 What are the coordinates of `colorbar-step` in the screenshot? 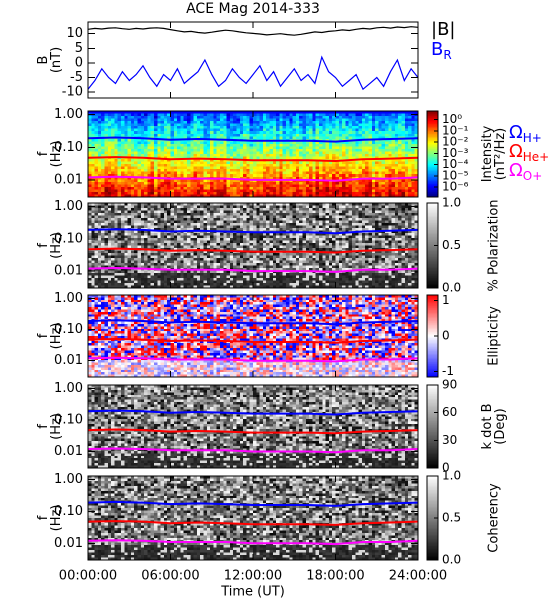 It's located at (432, 187).